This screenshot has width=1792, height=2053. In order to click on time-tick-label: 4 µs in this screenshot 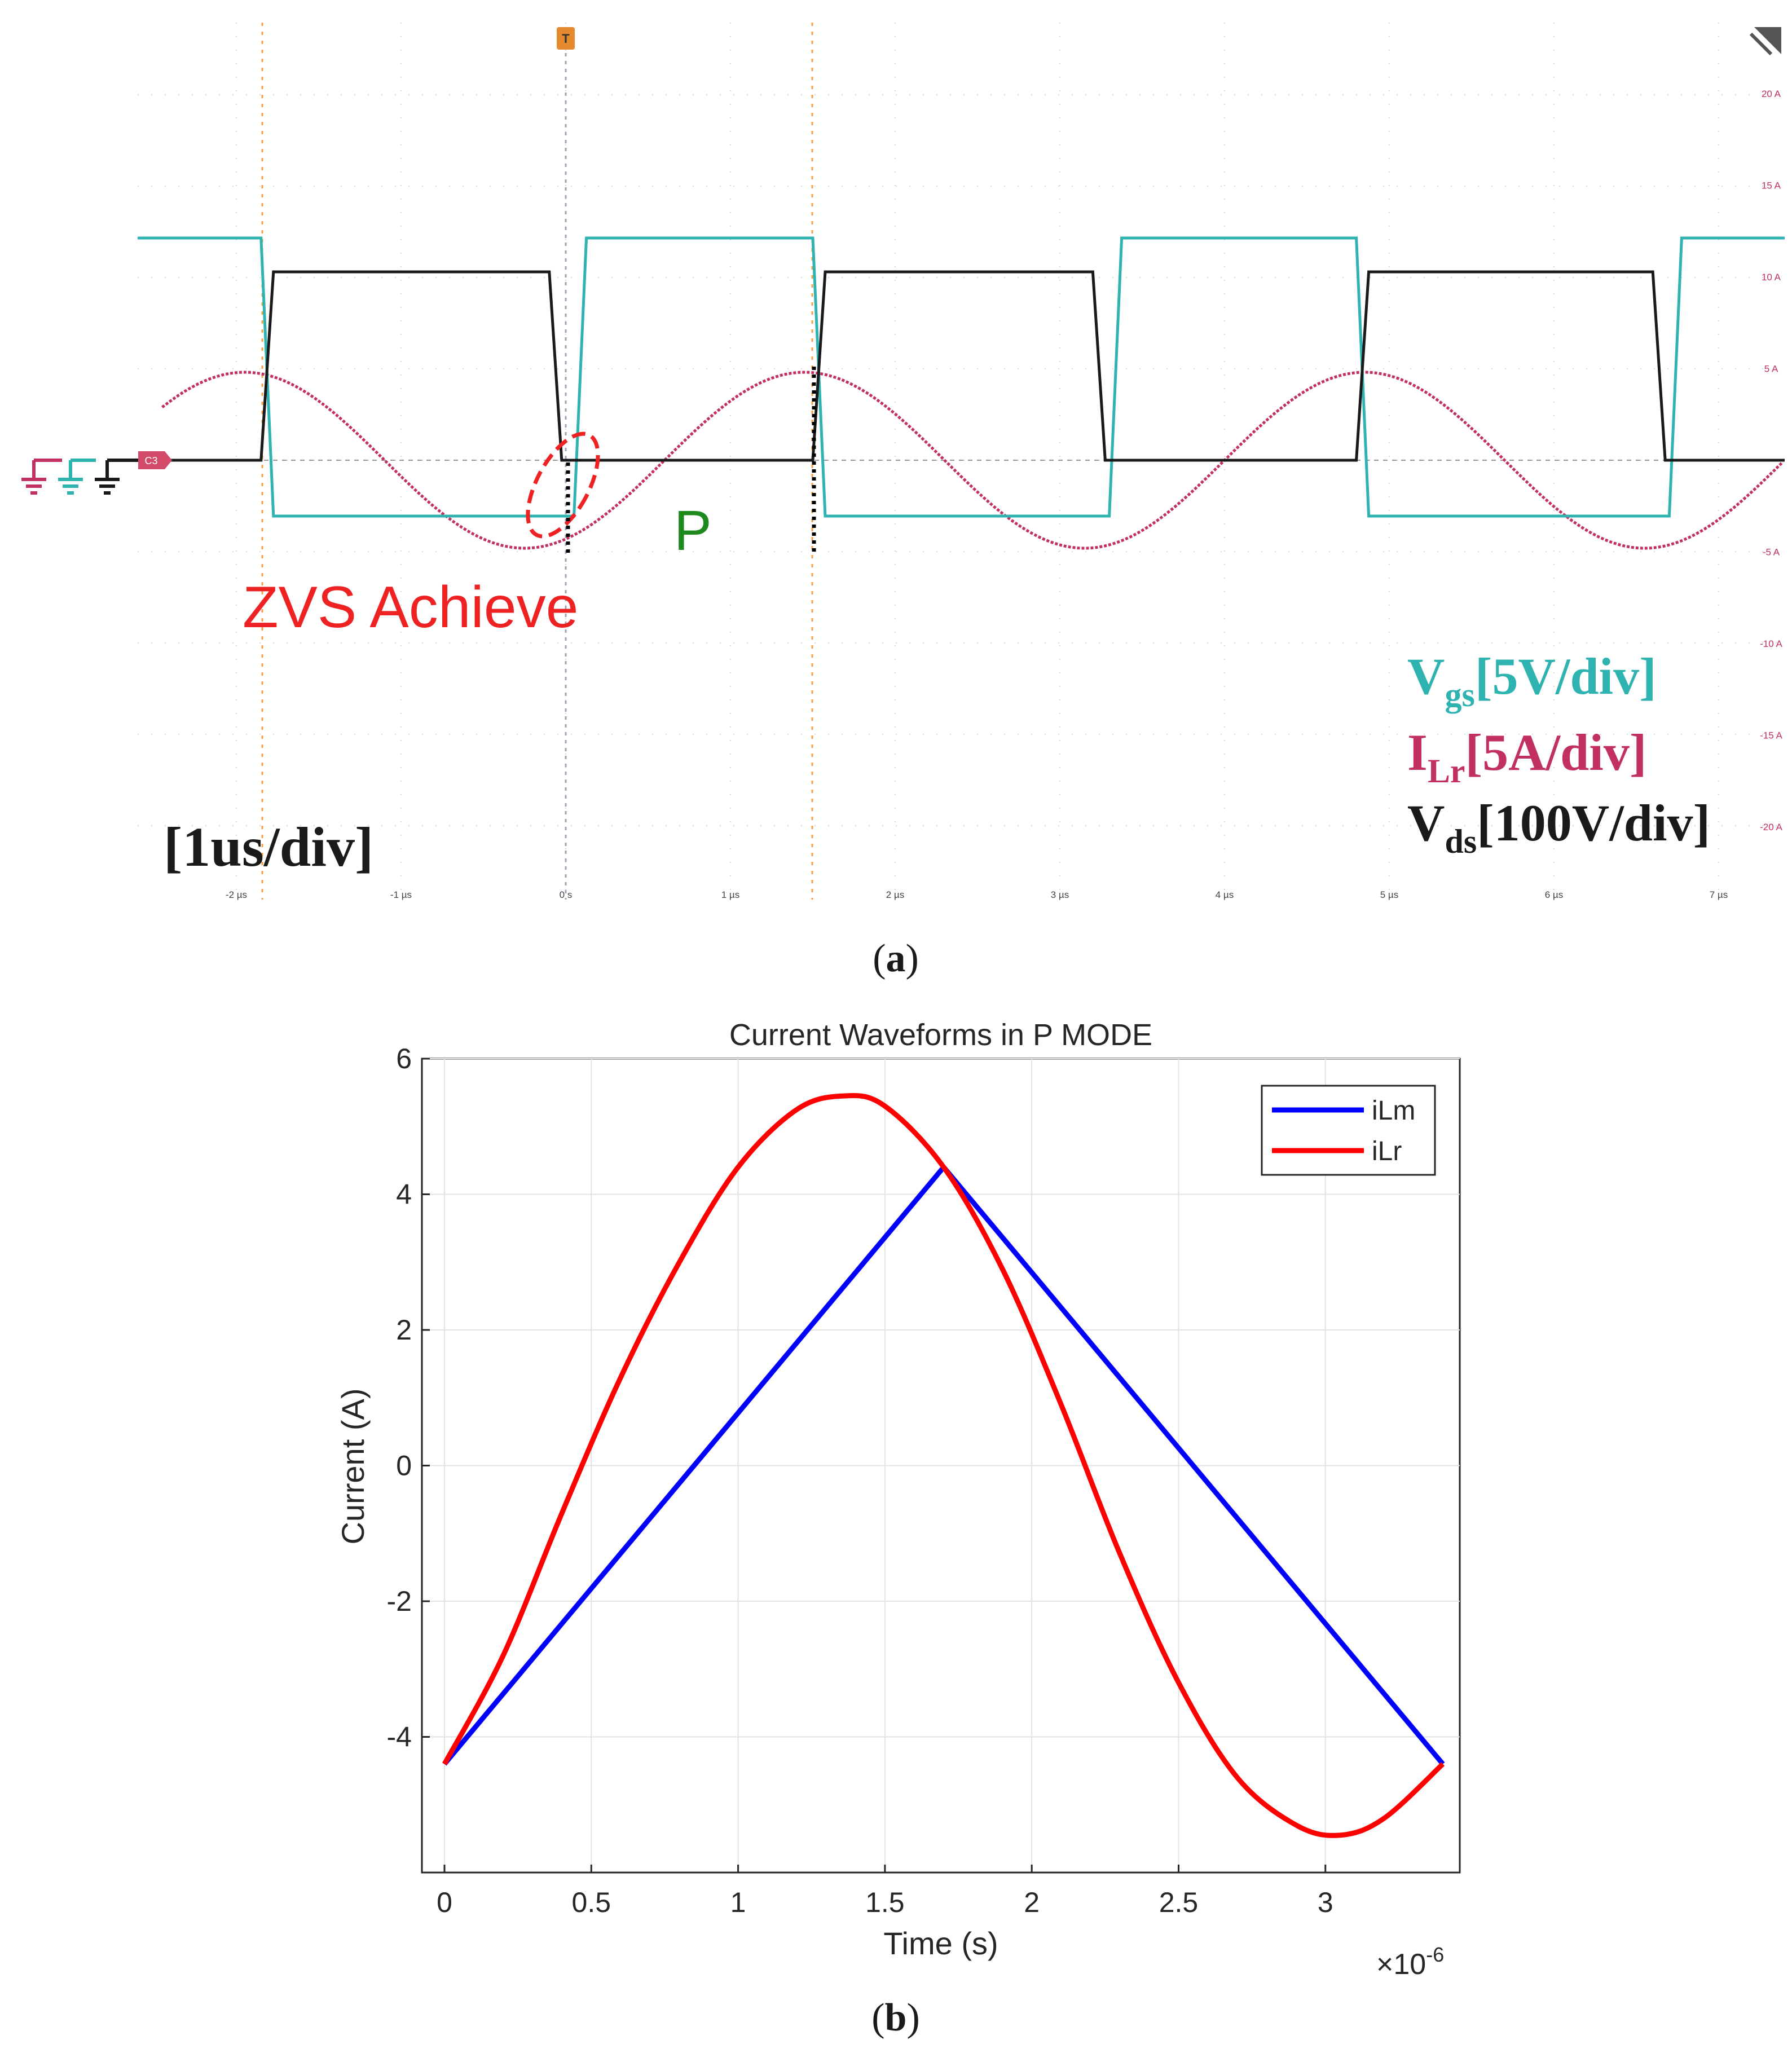, I will do `click(1225, 894)`.